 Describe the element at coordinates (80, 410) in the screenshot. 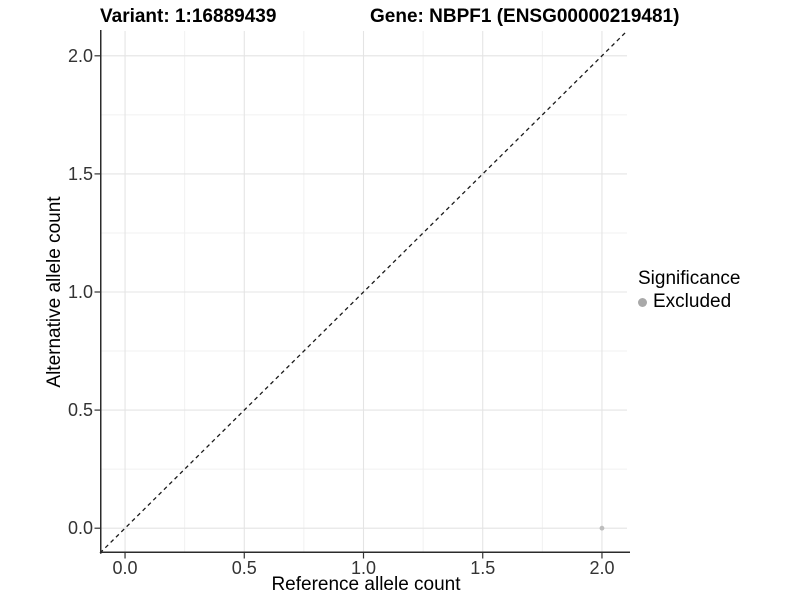

I see `y-tick-label: 0.5` at that location.